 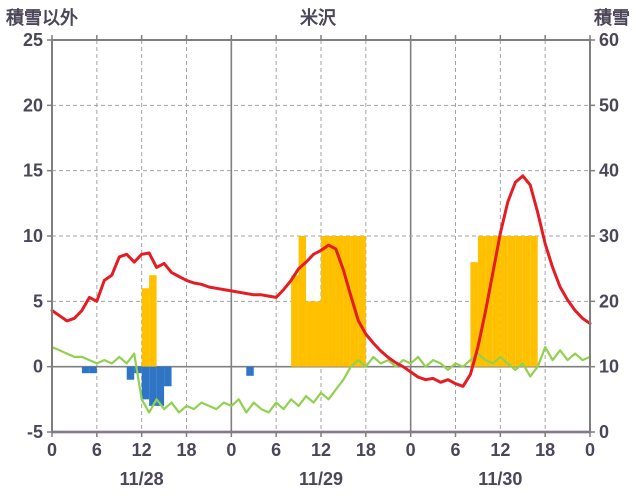 What do you see at coordinates (318, 17) in the screenshot?
I see `chart-title: 米沢` at bounding box center [318, 17].